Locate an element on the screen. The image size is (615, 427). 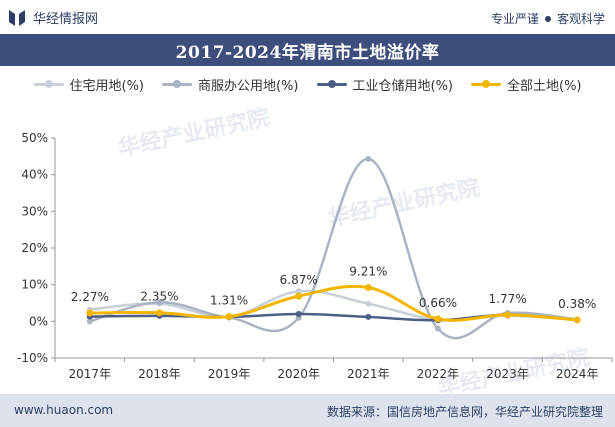
data-label: 1.31% is located at coordinates (229, 301).